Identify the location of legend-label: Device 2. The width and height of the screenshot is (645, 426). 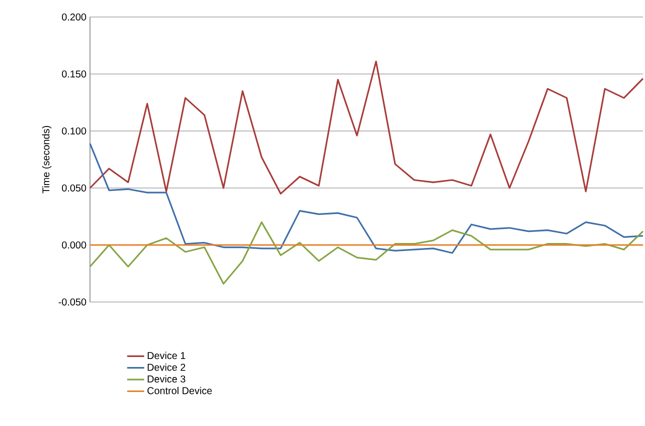
(167, 367).